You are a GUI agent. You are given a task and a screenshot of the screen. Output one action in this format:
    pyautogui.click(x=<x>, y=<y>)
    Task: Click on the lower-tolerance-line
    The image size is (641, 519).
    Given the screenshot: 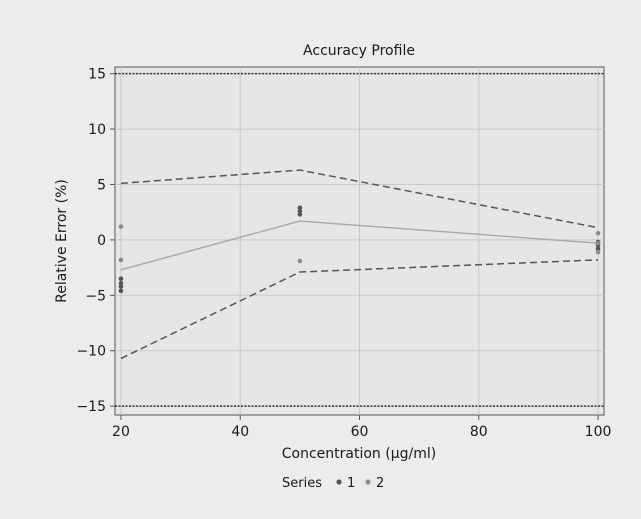 What is the action you would take?
    pyautogui.click(x=359, y=309)
    